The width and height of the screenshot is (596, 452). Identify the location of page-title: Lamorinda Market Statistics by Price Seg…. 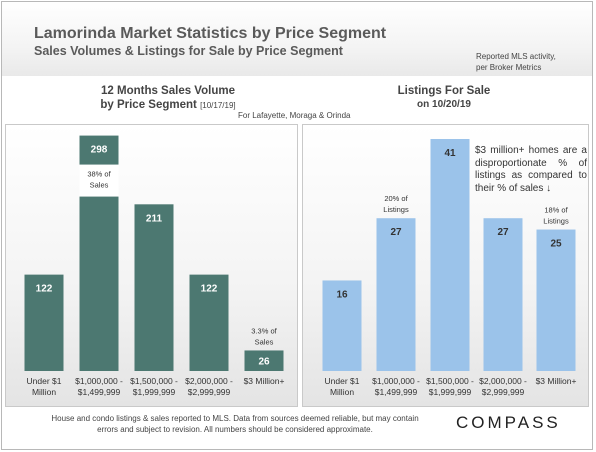
(210, 33).